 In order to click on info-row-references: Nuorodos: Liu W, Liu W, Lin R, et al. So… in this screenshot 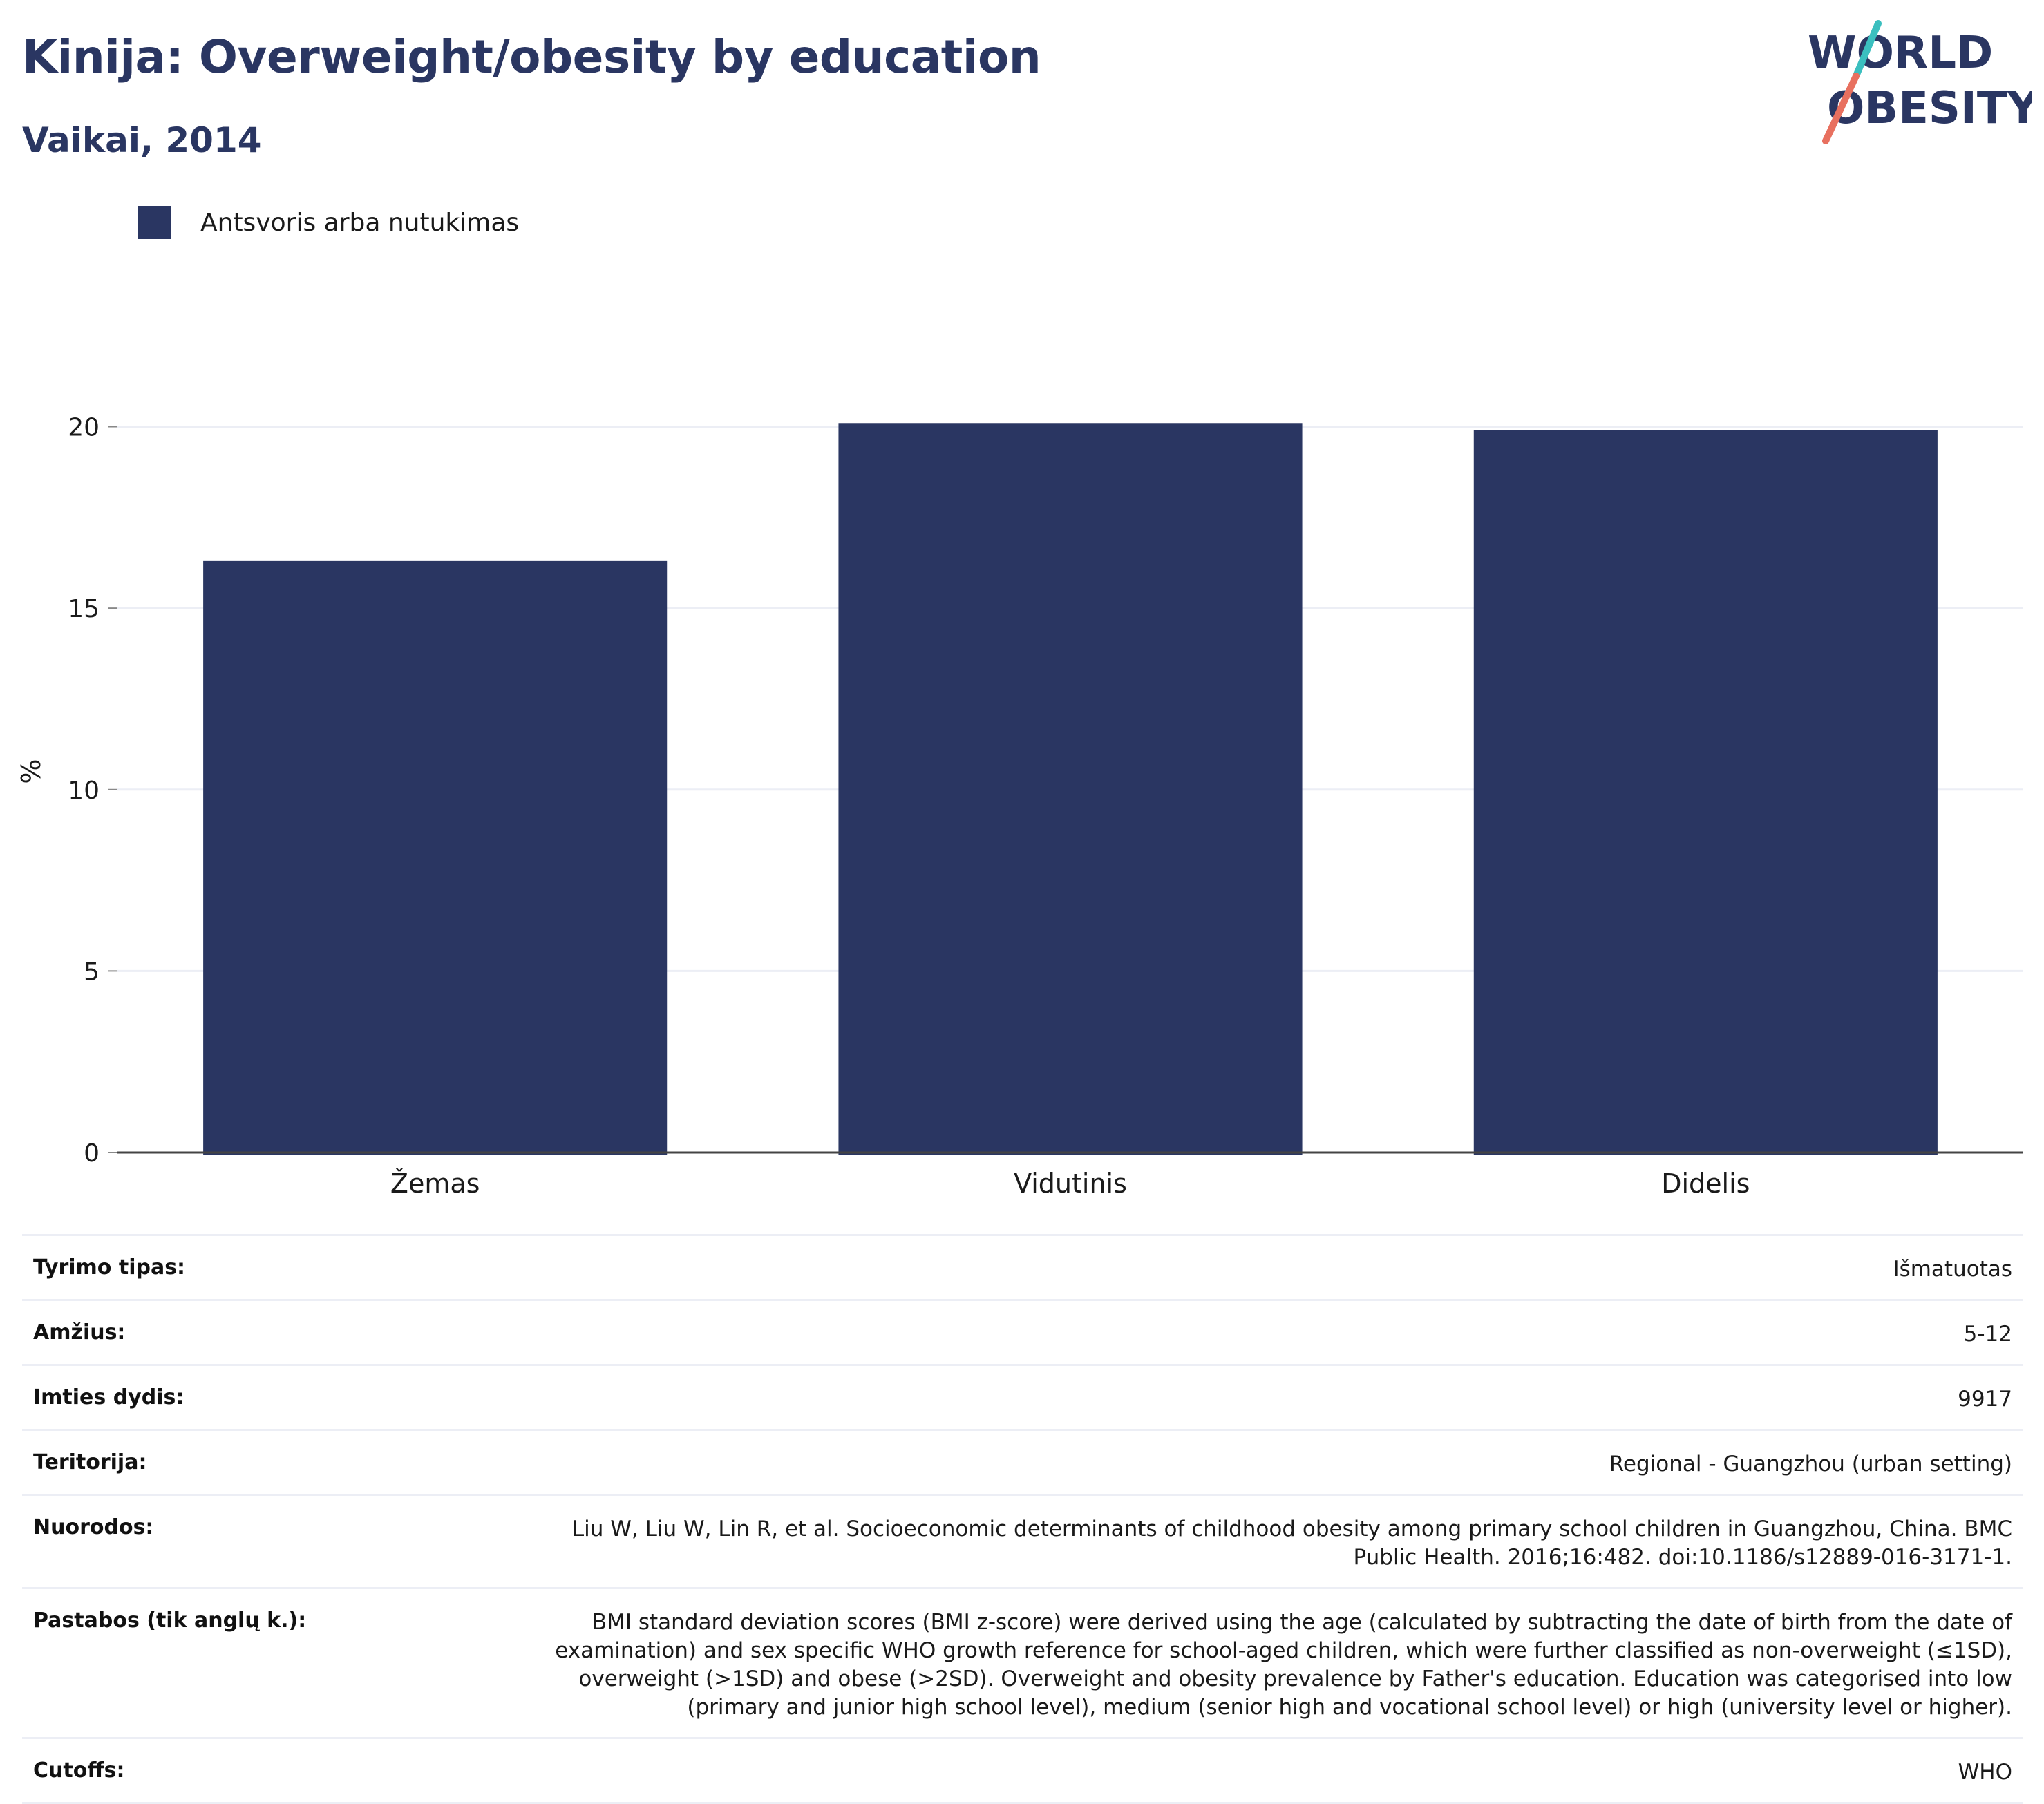, I will do `click(1022, 1540)`.